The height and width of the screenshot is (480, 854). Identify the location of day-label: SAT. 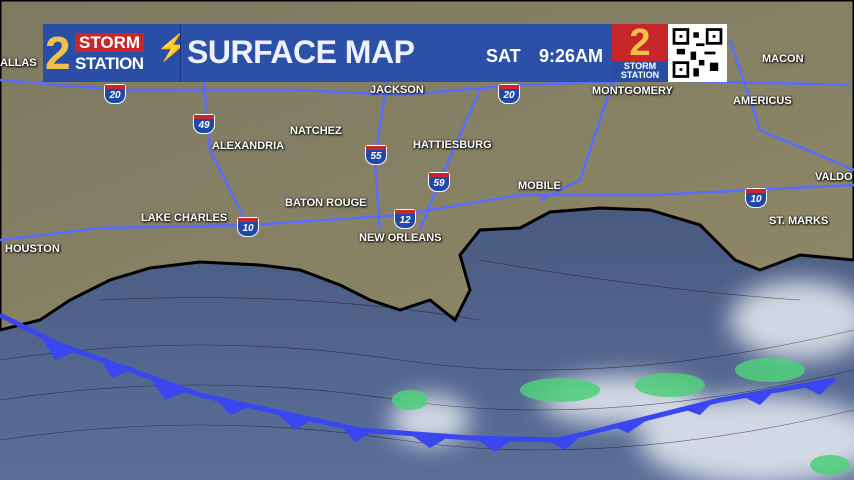
(503, 56).